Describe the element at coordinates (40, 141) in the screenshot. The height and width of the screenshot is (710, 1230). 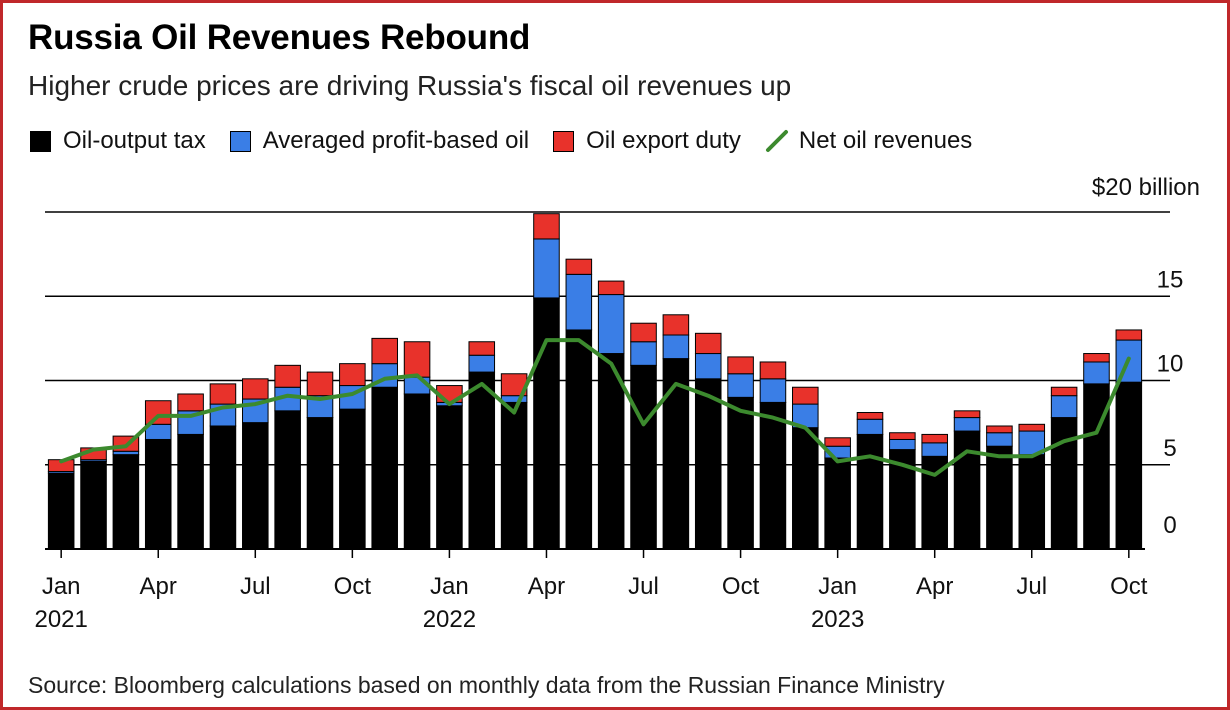
I see `legend-swatch-oil-output-tax` at that location.